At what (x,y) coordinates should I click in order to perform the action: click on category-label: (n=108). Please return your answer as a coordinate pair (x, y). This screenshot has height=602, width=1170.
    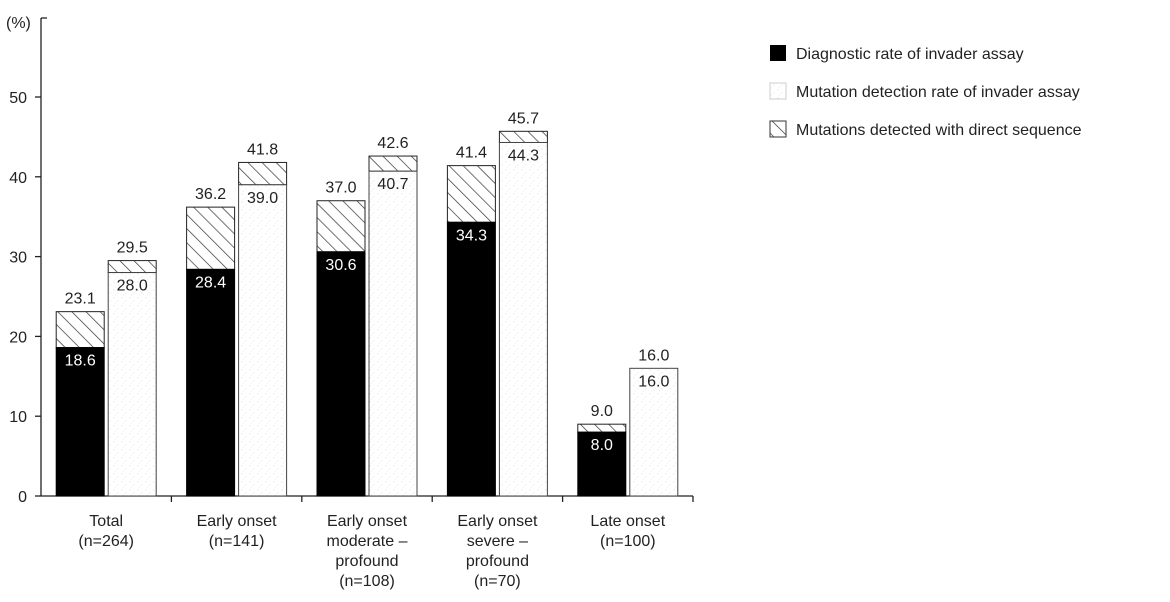
    Looking at the image, I should click on (367, 581).